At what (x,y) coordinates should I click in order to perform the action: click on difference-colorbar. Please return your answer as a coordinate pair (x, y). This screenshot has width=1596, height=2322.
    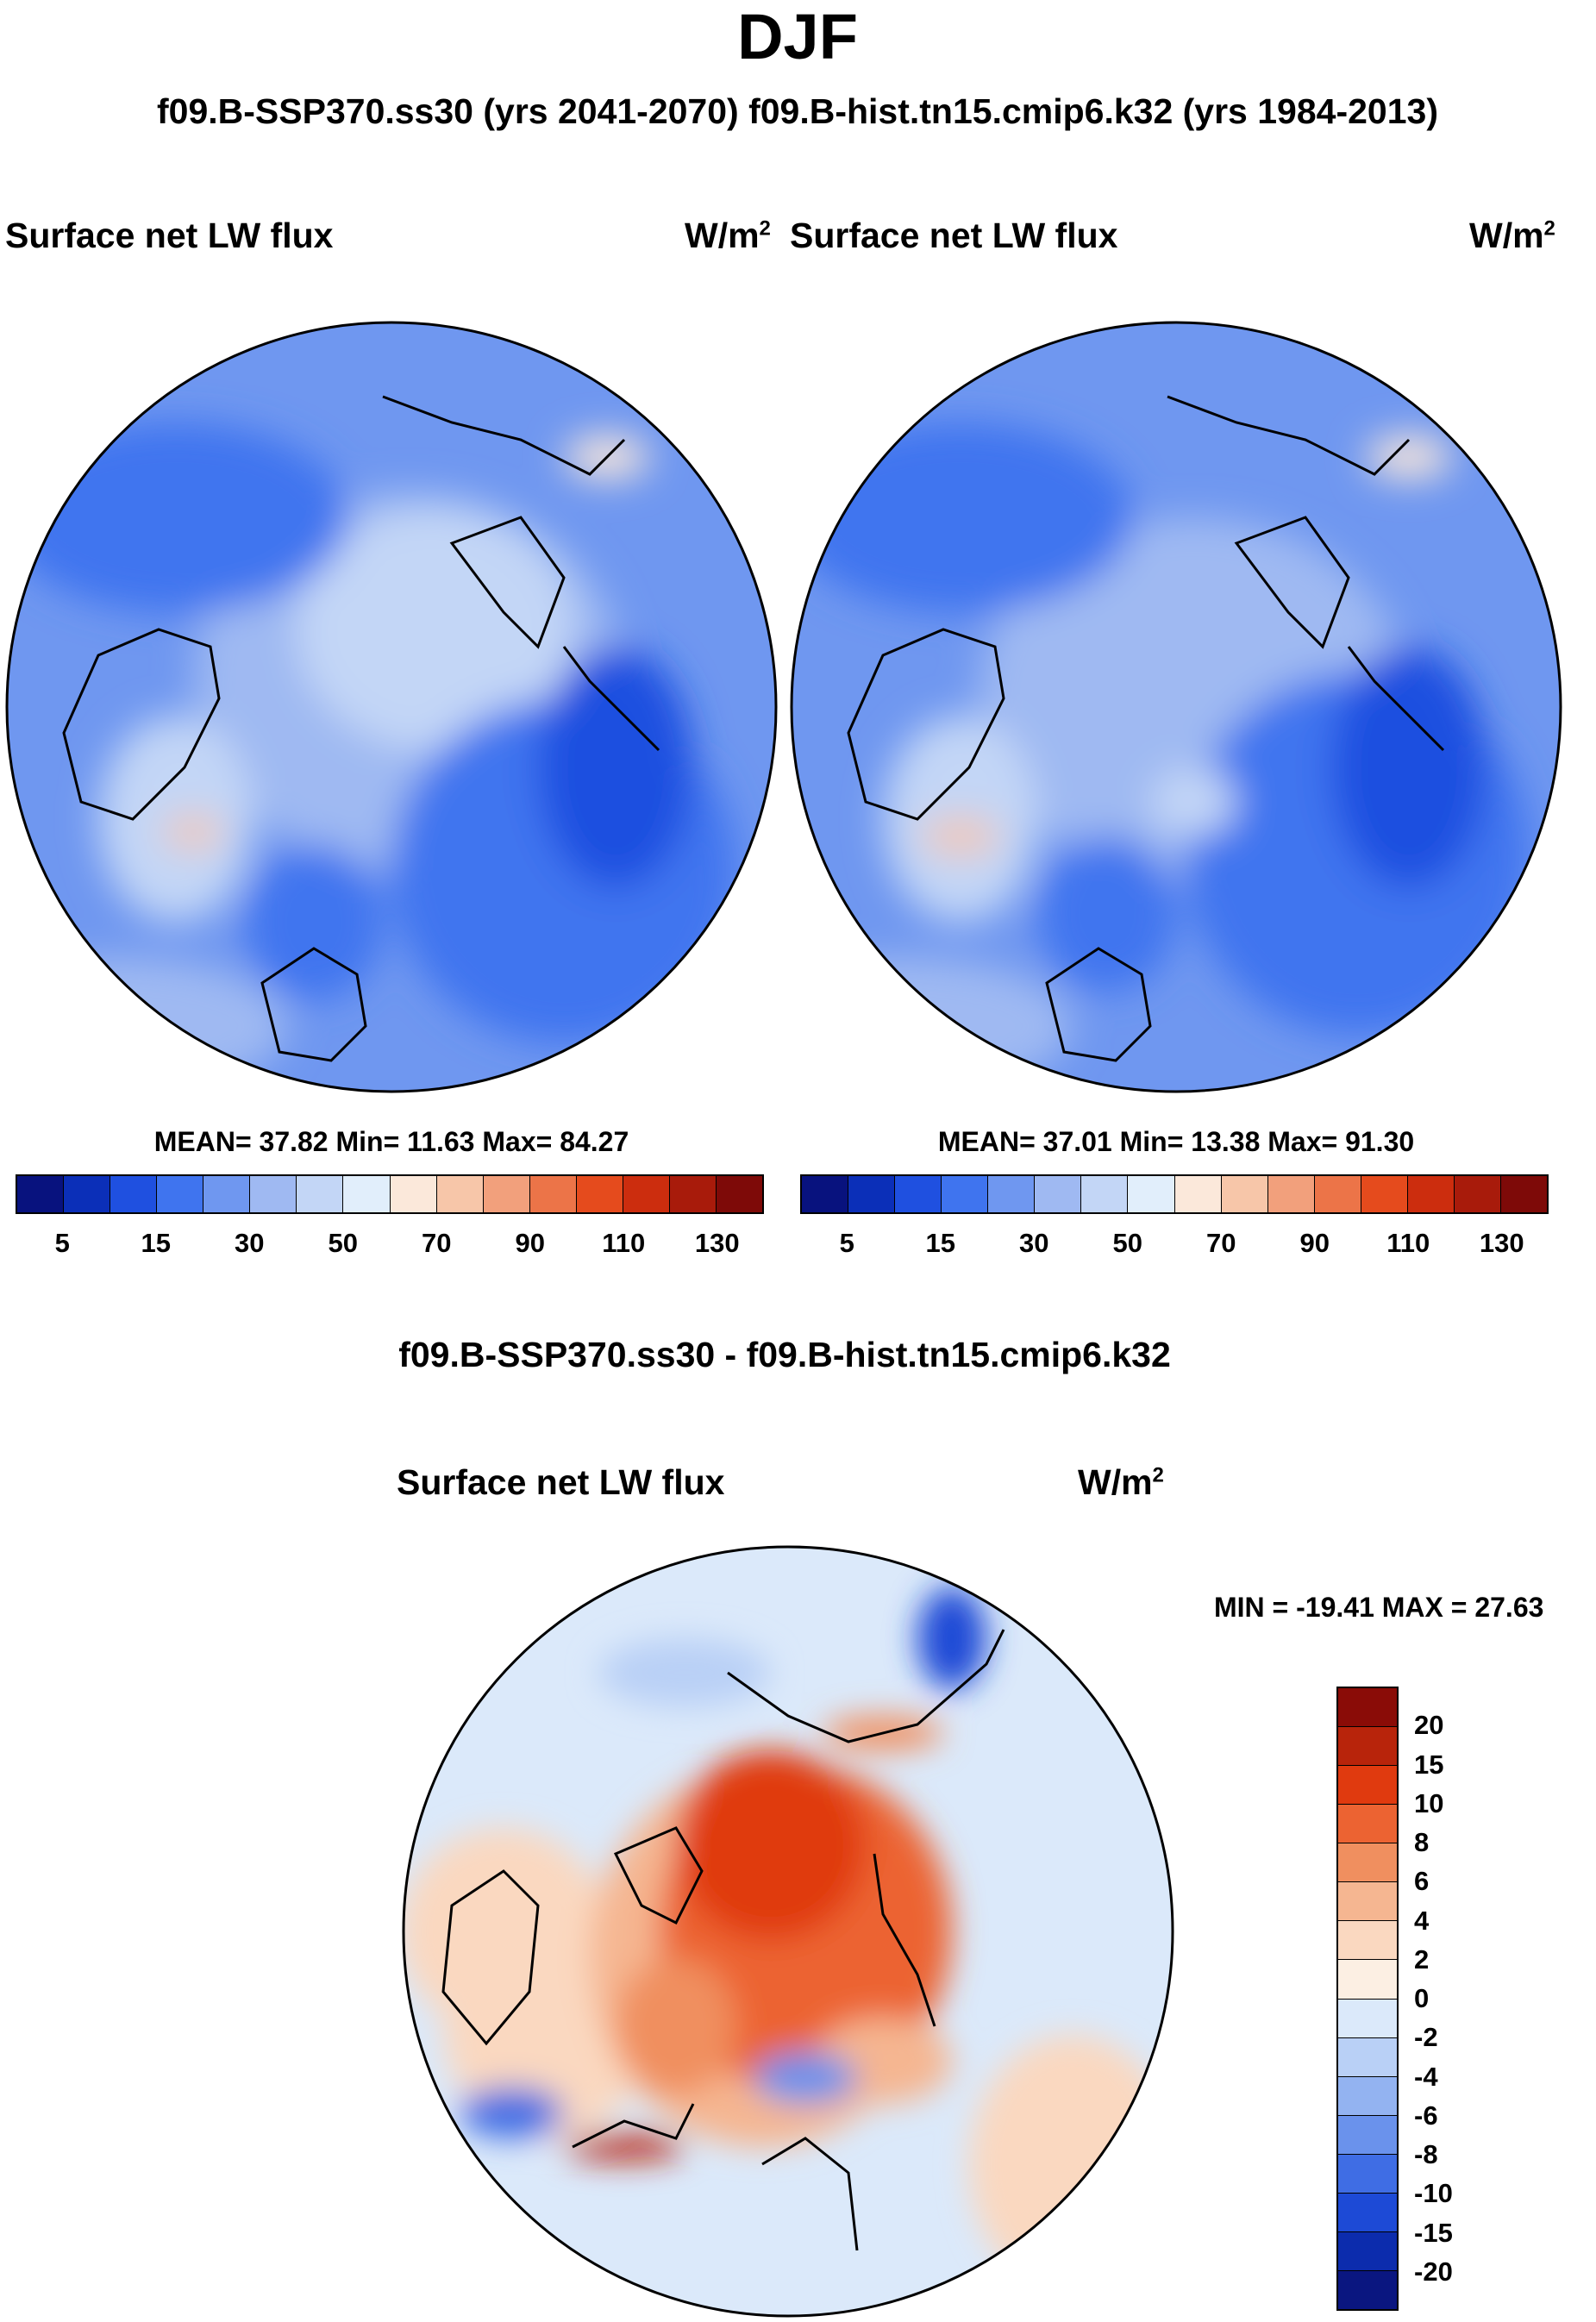
    Looking at the image, I should click on (1367, 1999).